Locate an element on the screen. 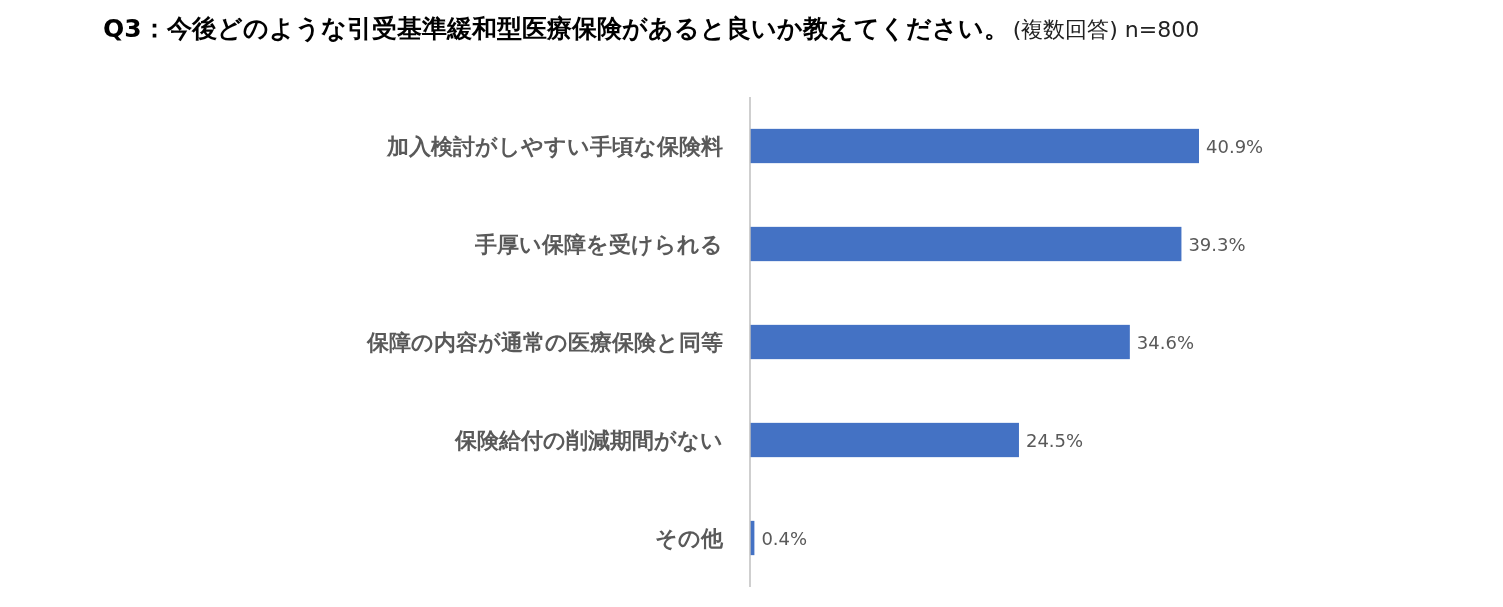 The height and width of the screenshot is (607, 1503). data-label: 40.9% is located at coordinates (1235, 146).